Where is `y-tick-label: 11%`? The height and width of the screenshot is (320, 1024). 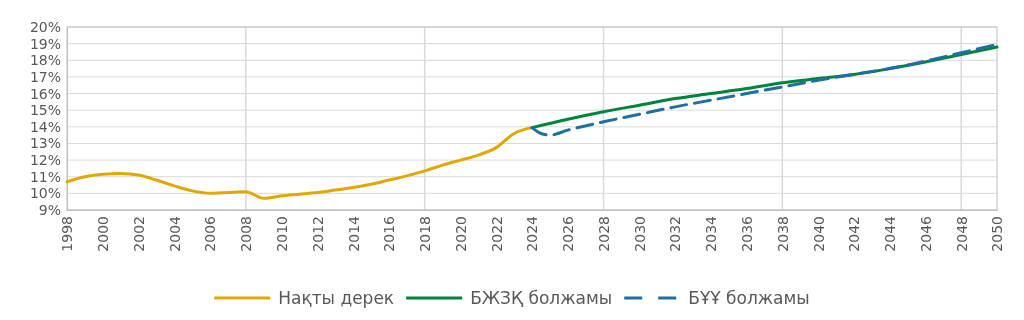 y-tick-label: 11% is located at coordinates (45, 176).